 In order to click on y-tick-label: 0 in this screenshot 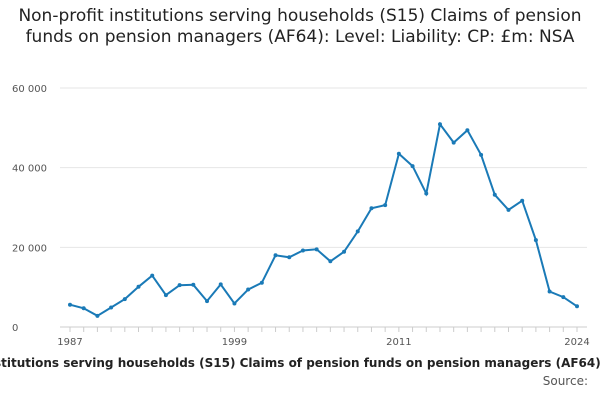, I will do `click(15, 328)`.